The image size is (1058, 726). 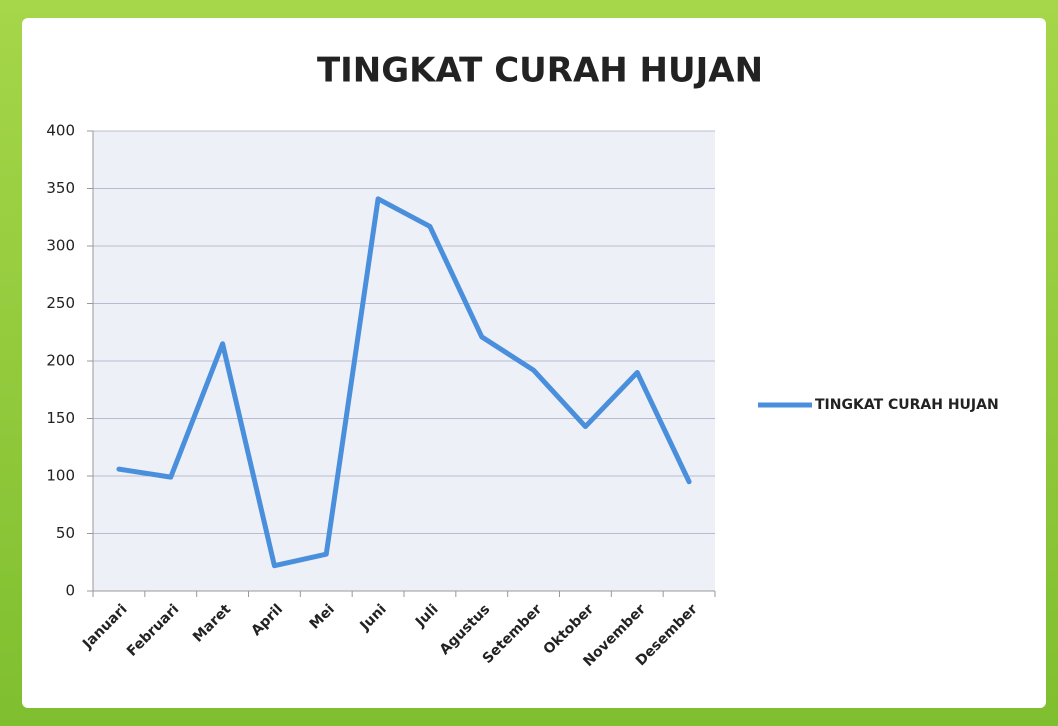 I want to click on y-tick-label: 100, so click(x=60, y=476).